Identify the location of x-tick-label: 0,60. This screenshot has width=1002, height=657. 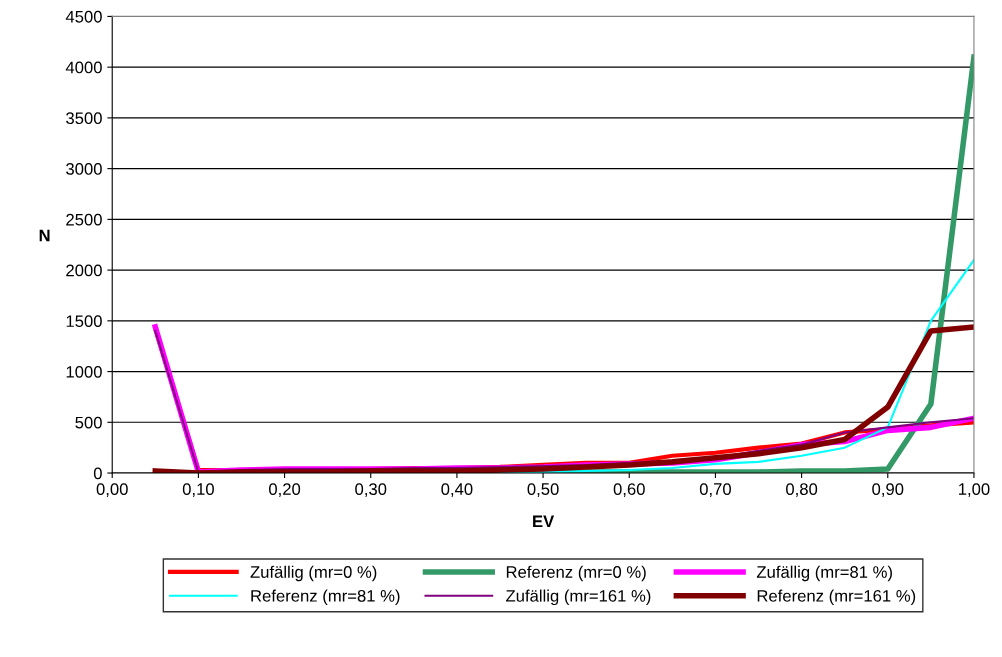
(629, 490).